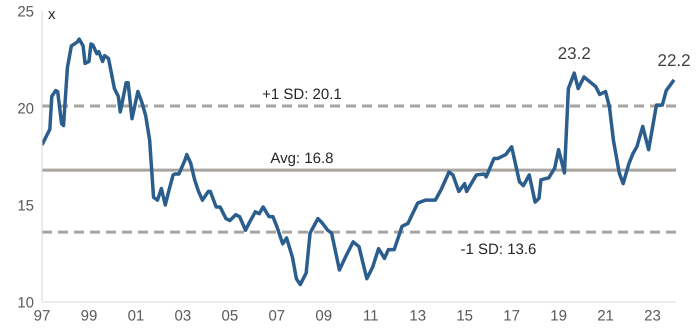 The width and height of the screenshot is (700, 333). I want to click on annotation: 23.2, so click(574, 54).